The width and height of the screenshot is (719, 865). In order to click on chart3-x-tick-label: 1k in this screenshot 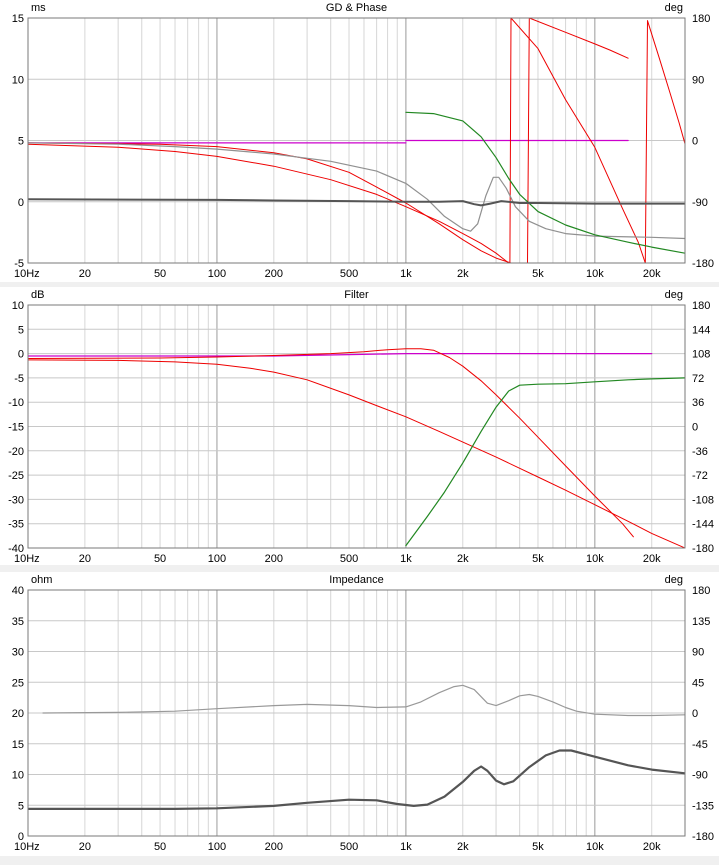, I will do `click(406, 847)`.